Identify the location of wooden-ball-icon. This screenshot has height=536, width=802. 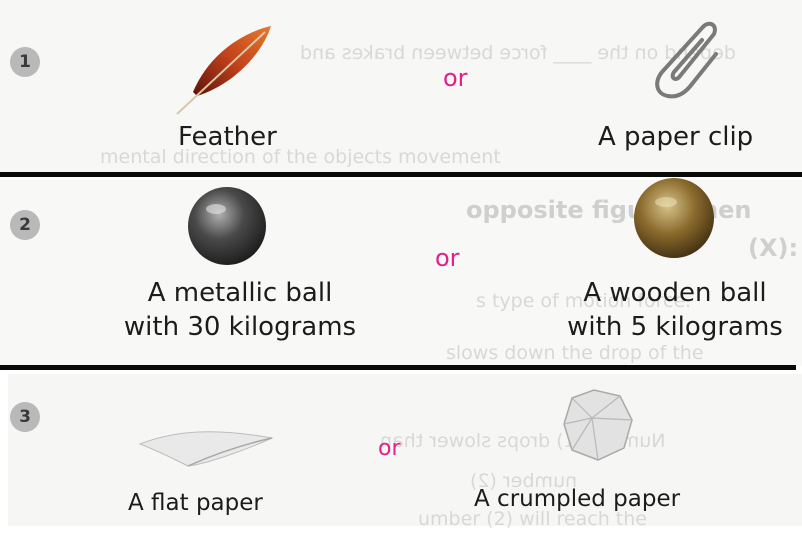
(674, 218).